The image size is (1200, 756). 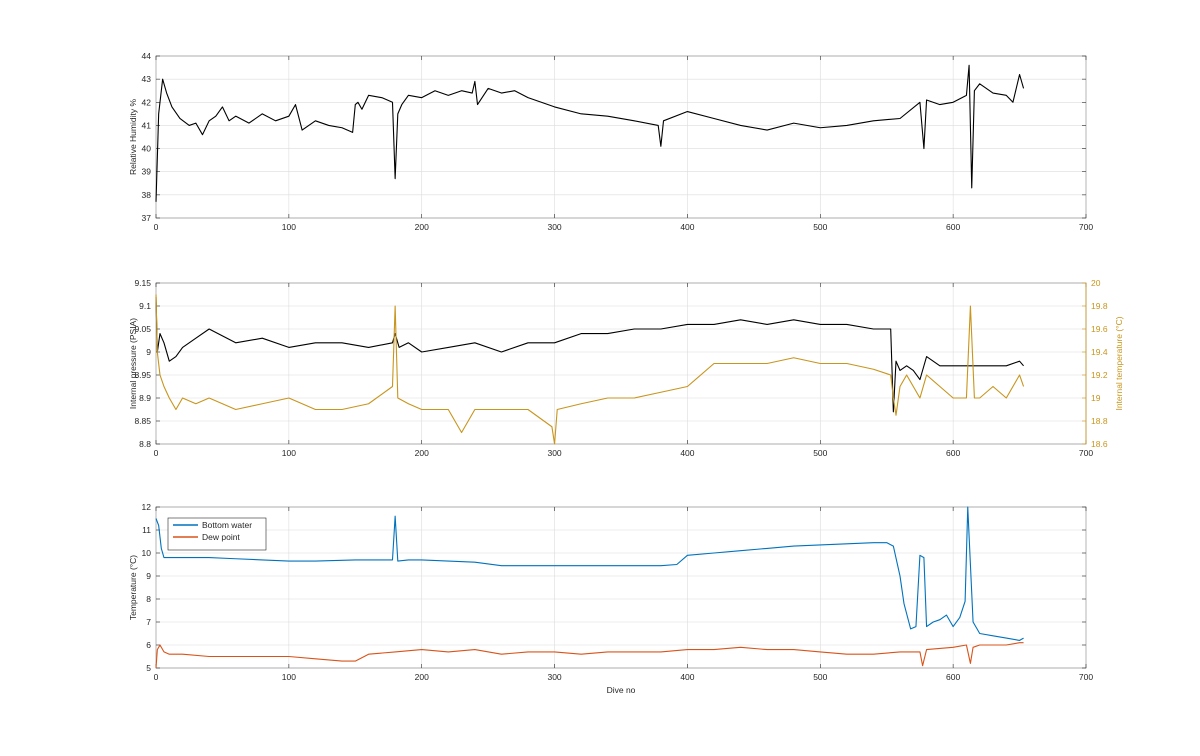 What do you see at coordinates (146, 530) in the screenshot?
I see `y-tick-label: 11` at bounding box center [146, 530].